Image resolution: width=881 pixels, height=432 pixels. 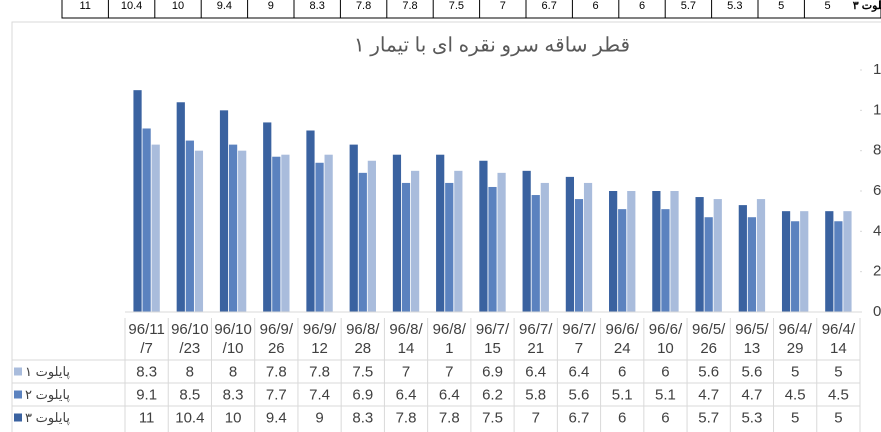 What do you see at coordinates (276, 417) in the screenshot?
I see `table-cell: 9.4` at bounding box center [276, 417].